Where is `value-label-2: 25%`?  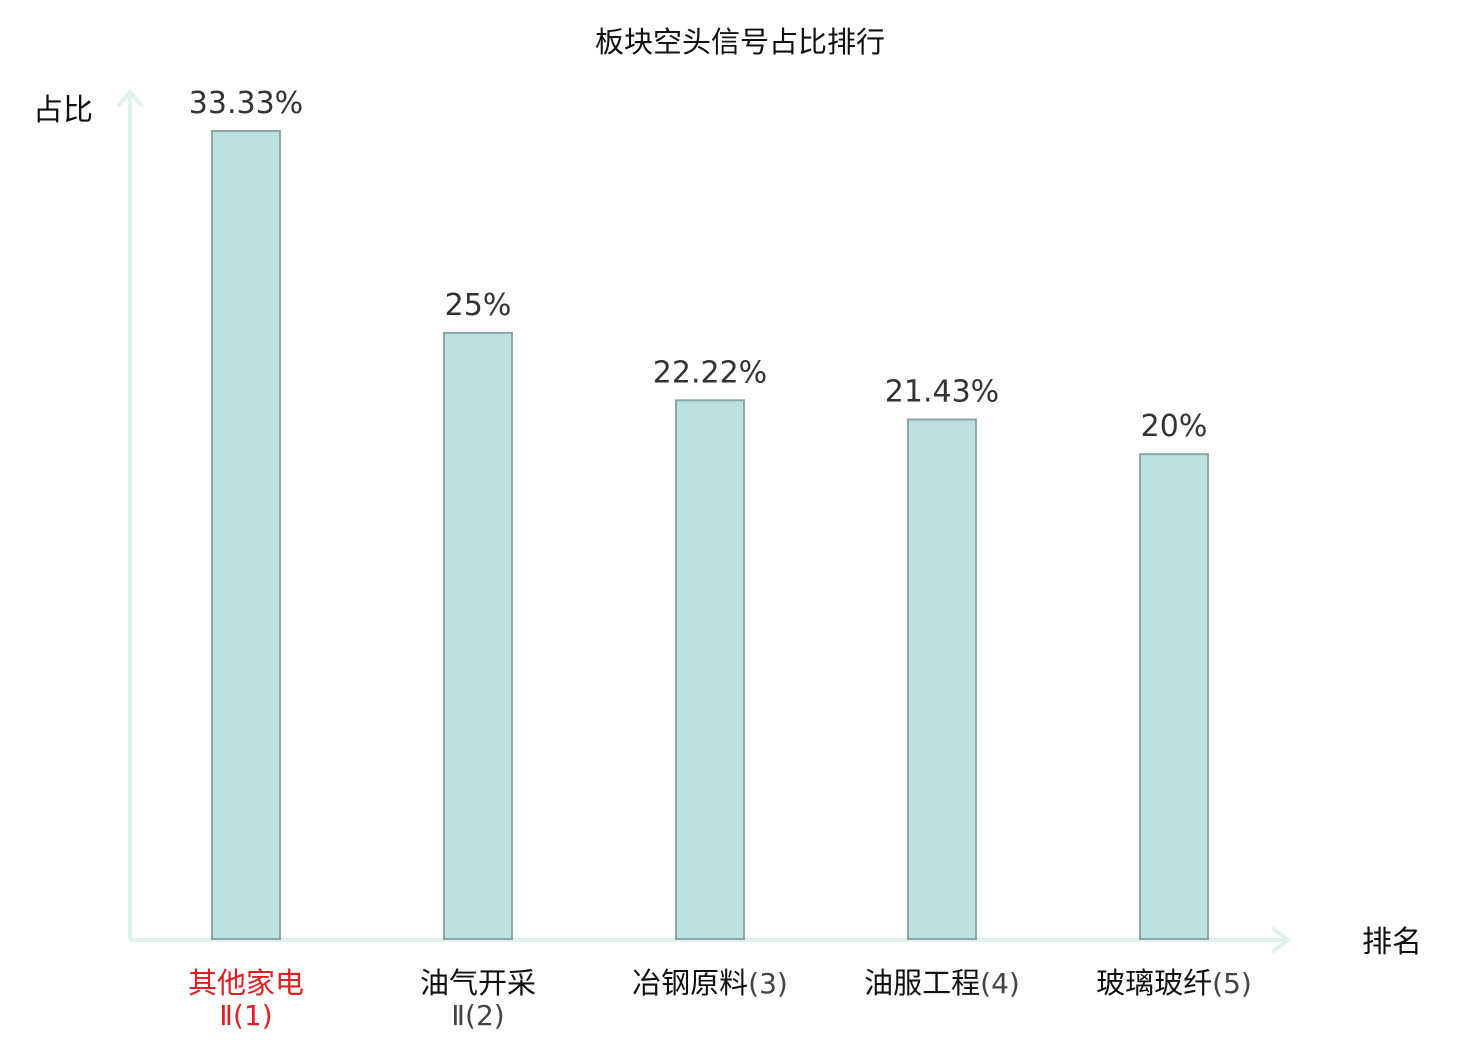 value-label-2: 25% is located at coordinates (478, 305).